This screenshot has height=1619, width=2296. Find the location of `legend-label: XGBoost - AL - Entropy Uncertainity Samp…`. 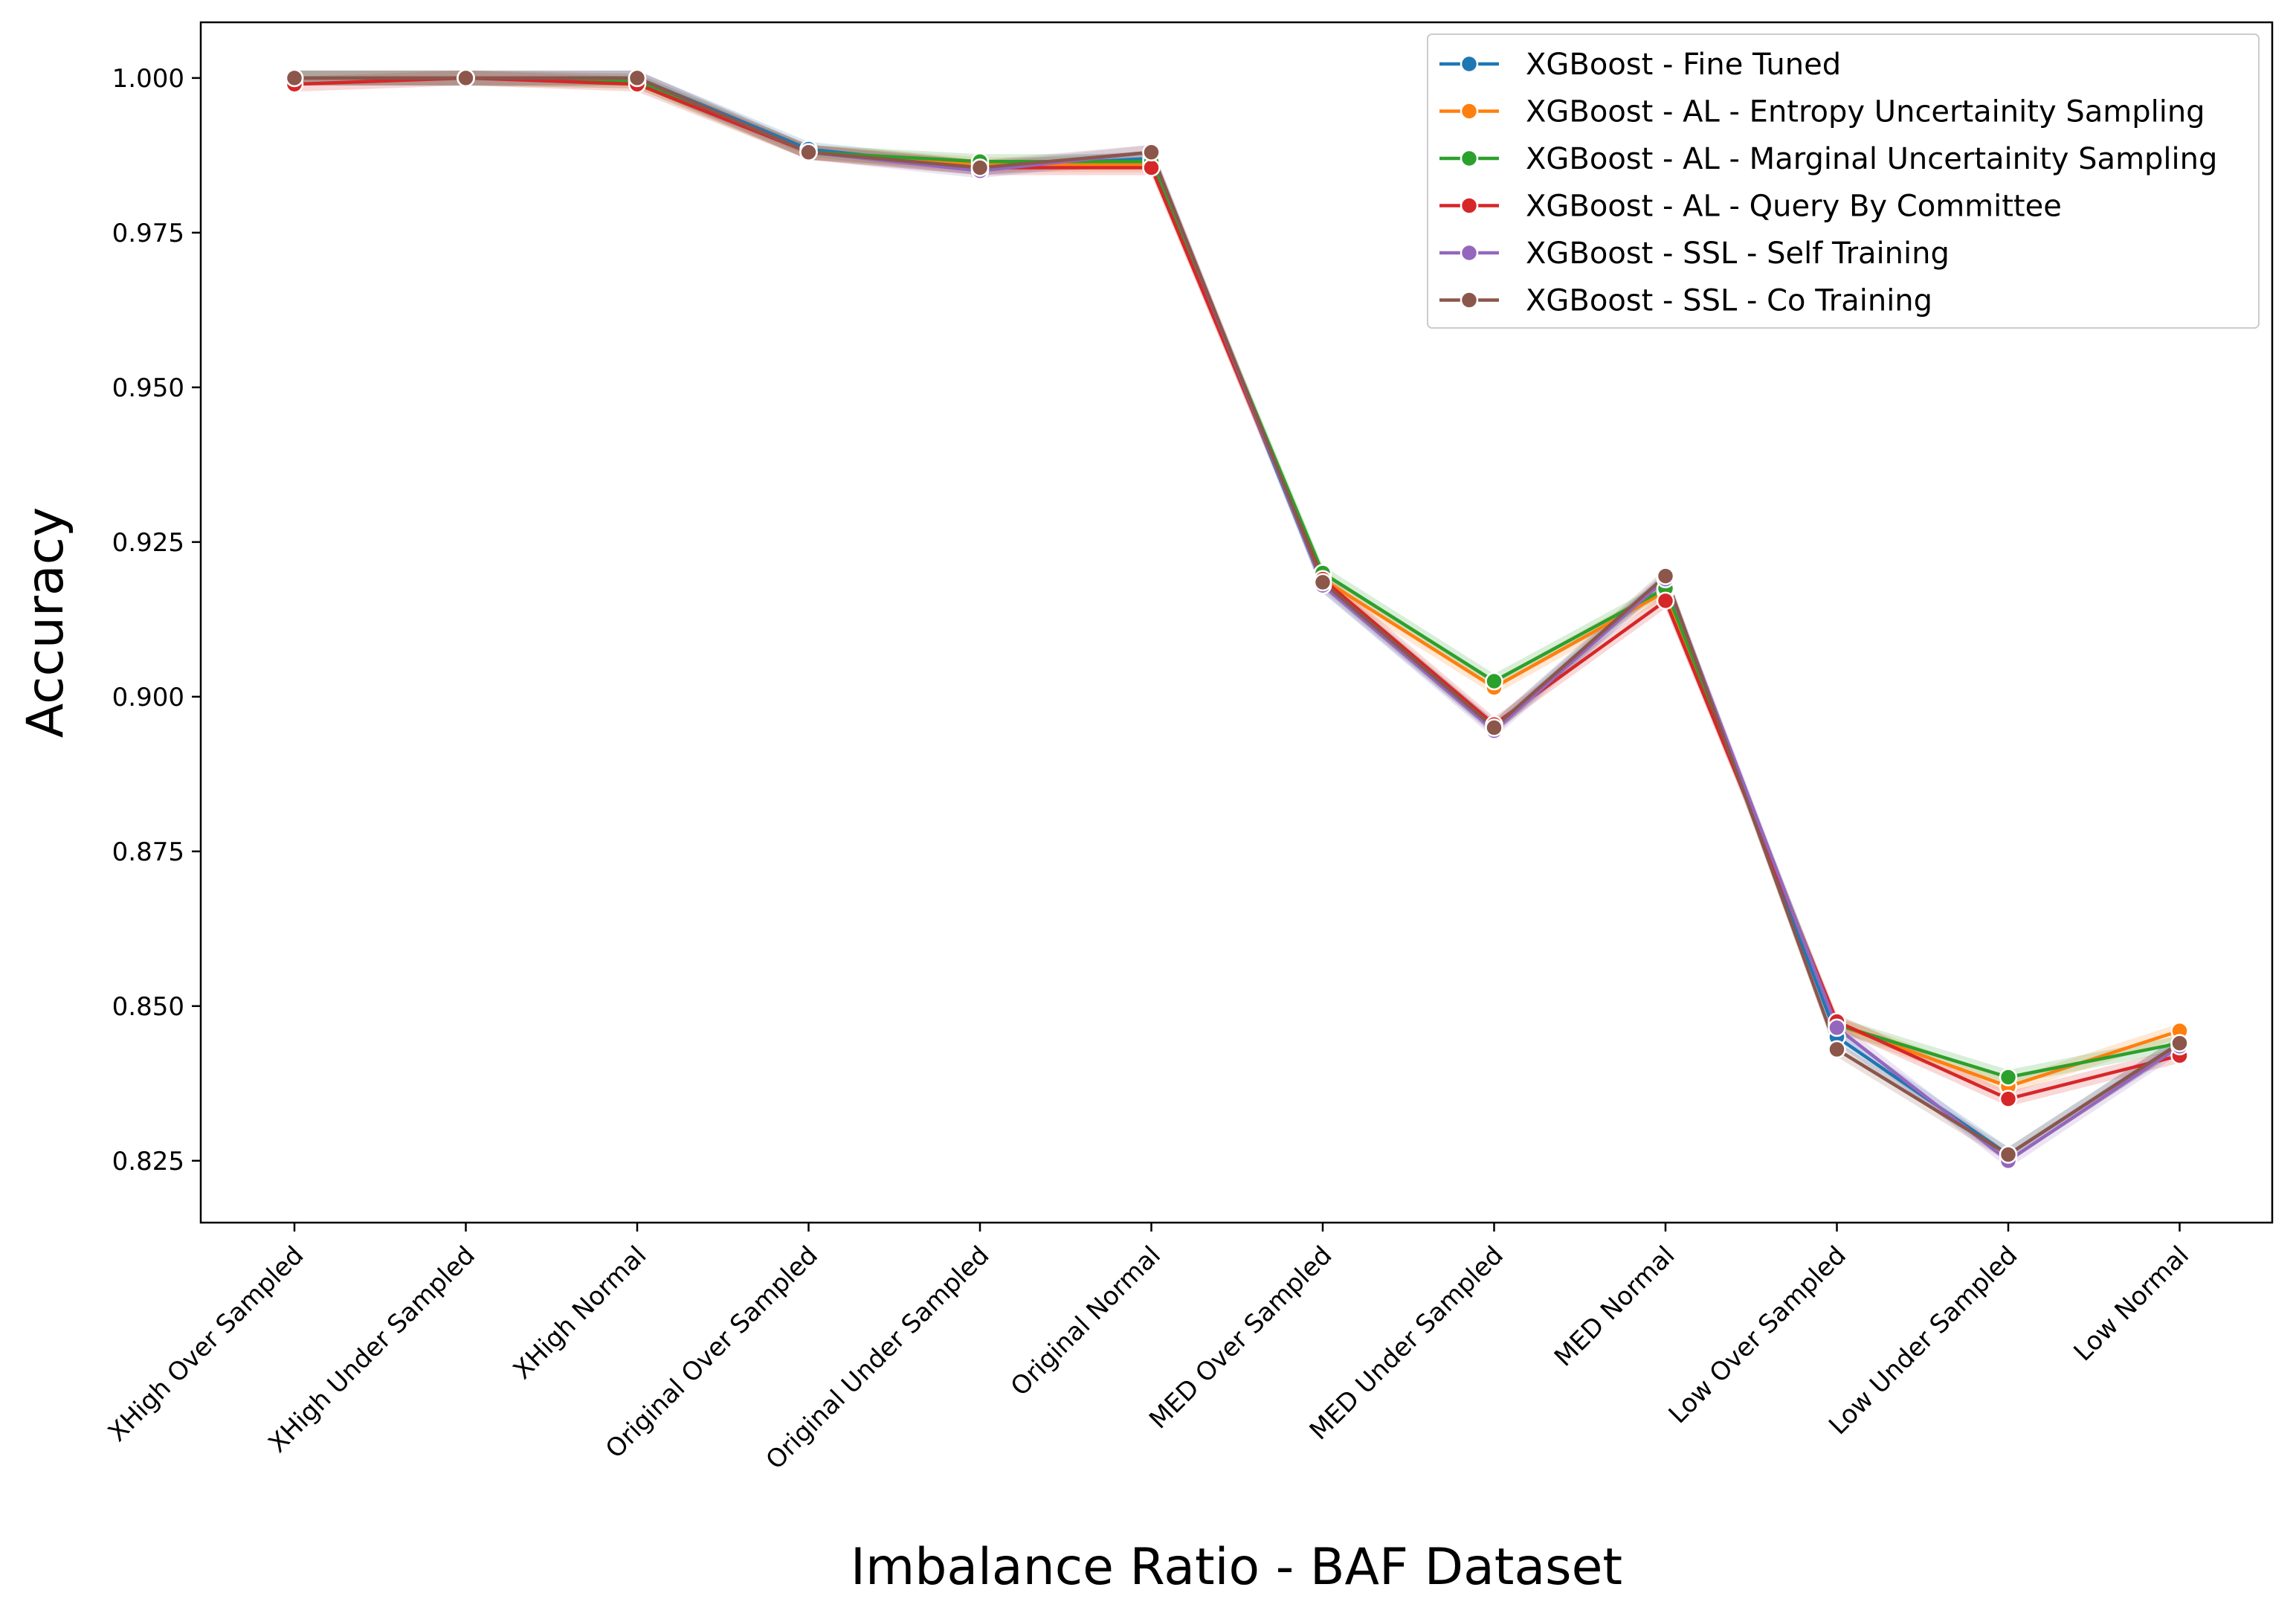

legend-label: XGBoost - AL - Entropy Uncertainity Samp… is located at coordinates (1865, 112).